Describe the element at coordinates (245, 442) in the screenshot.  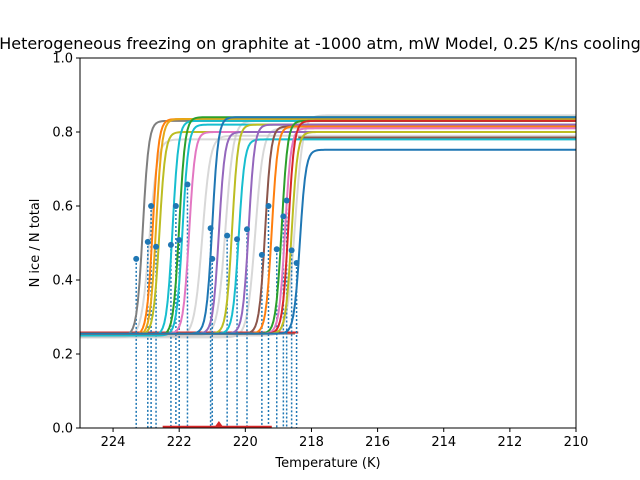
I see `x-tick-label: 220` at that location.